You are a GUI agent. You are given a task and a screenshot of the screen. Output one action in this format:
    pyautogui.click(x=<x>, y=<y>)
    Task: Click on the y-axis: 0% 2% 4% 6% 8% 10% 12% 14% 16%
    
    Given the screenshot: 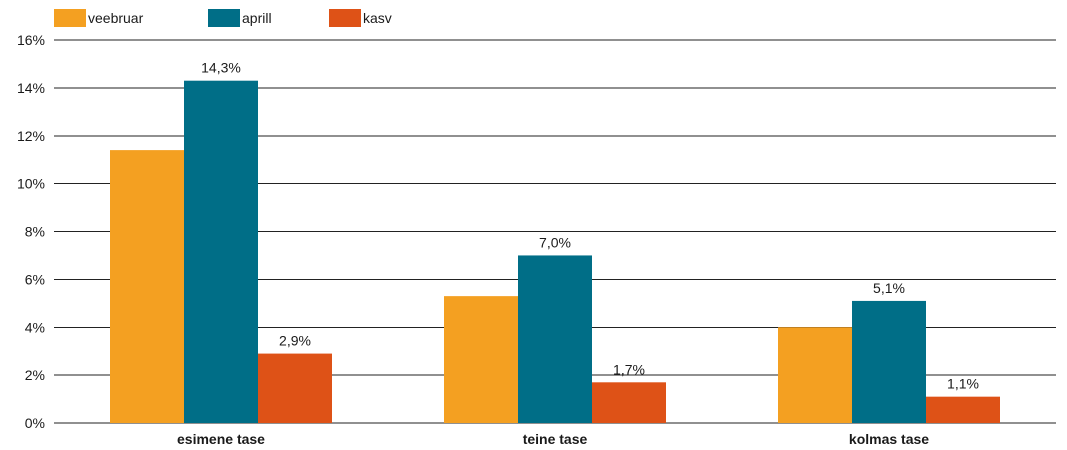 What is the action you would take?
    pyautogui.click(x=31, y=231)
    